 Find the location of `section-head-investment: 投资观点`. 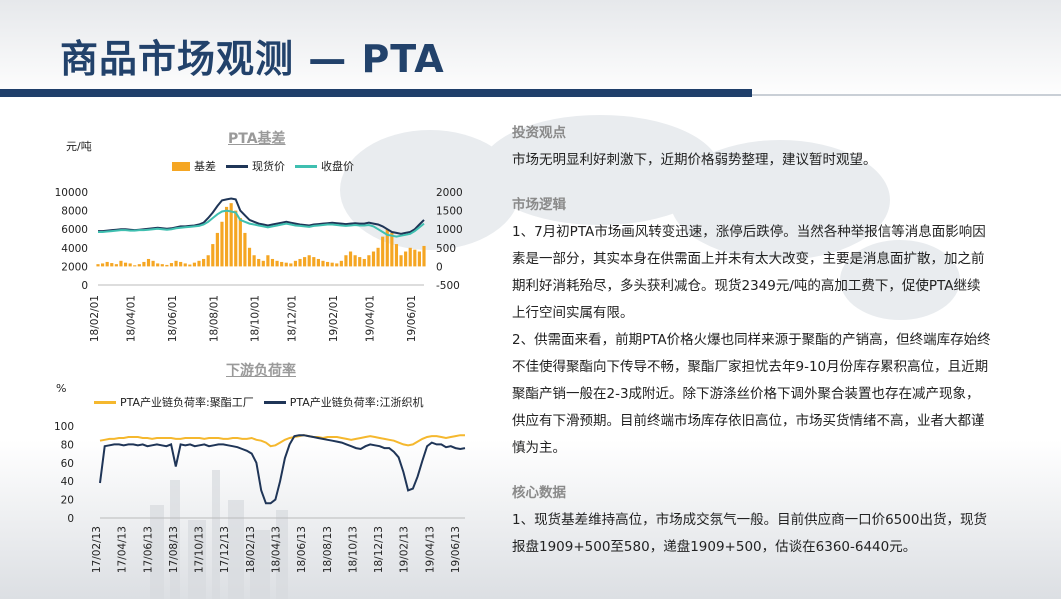

section-head-investment: 投资观点 is located at coordinates (539, 133).